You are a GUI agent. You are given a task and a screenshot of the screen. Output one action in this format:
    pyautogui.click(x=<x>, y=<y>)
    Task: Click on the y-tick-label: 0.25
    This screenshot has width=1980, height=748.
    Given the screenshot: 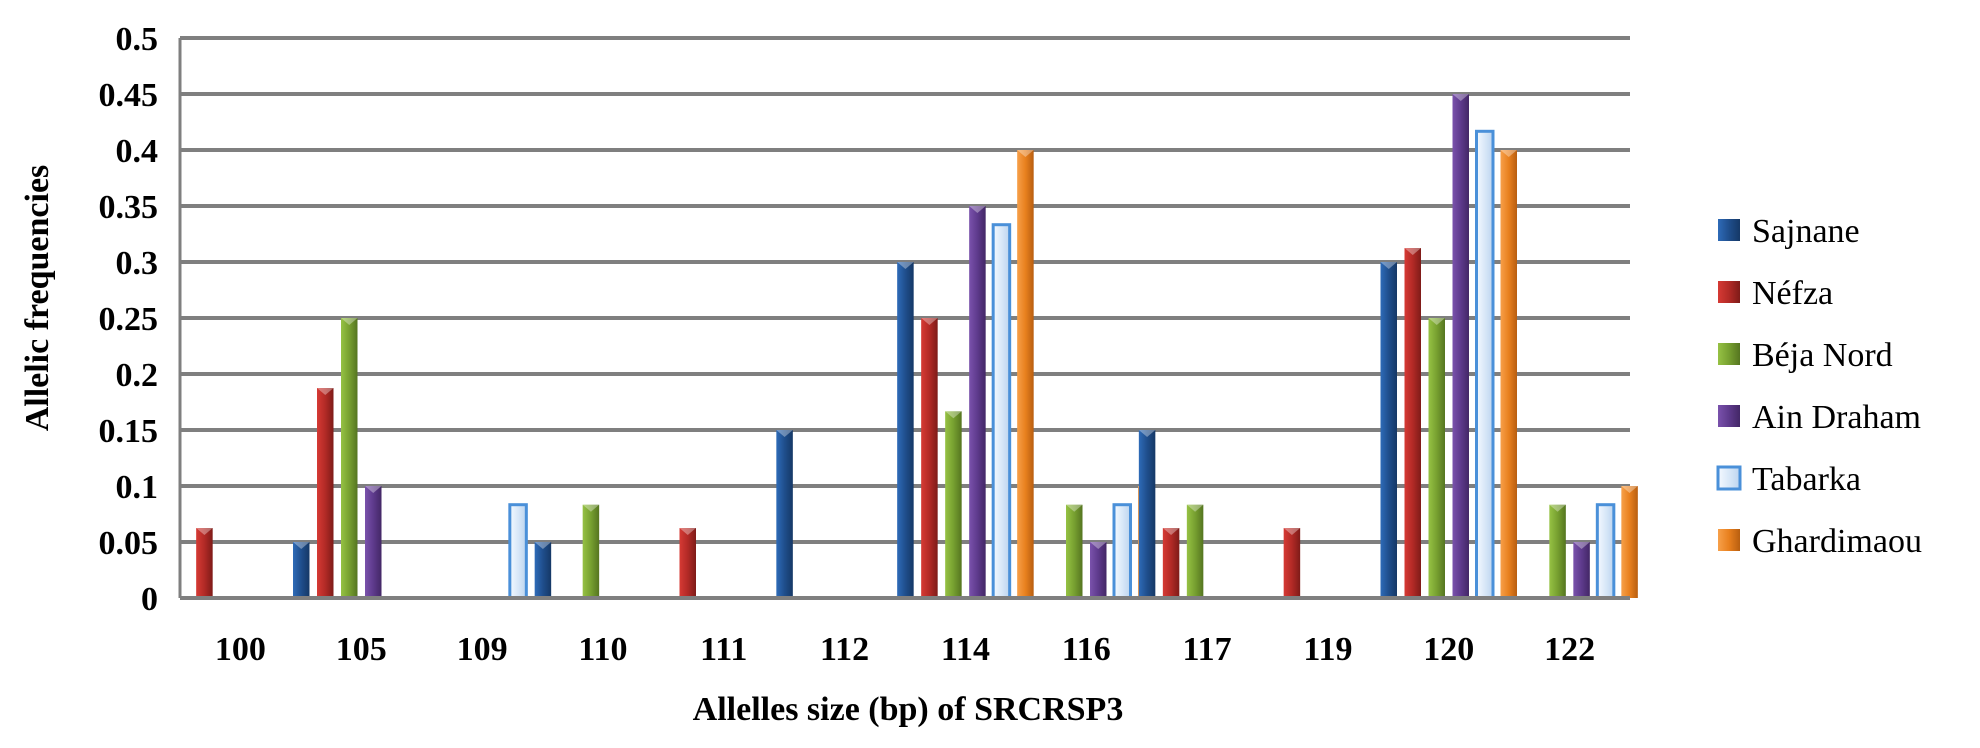 What is the action you would take?
    pyautogui.click(x=129, y=319)
    